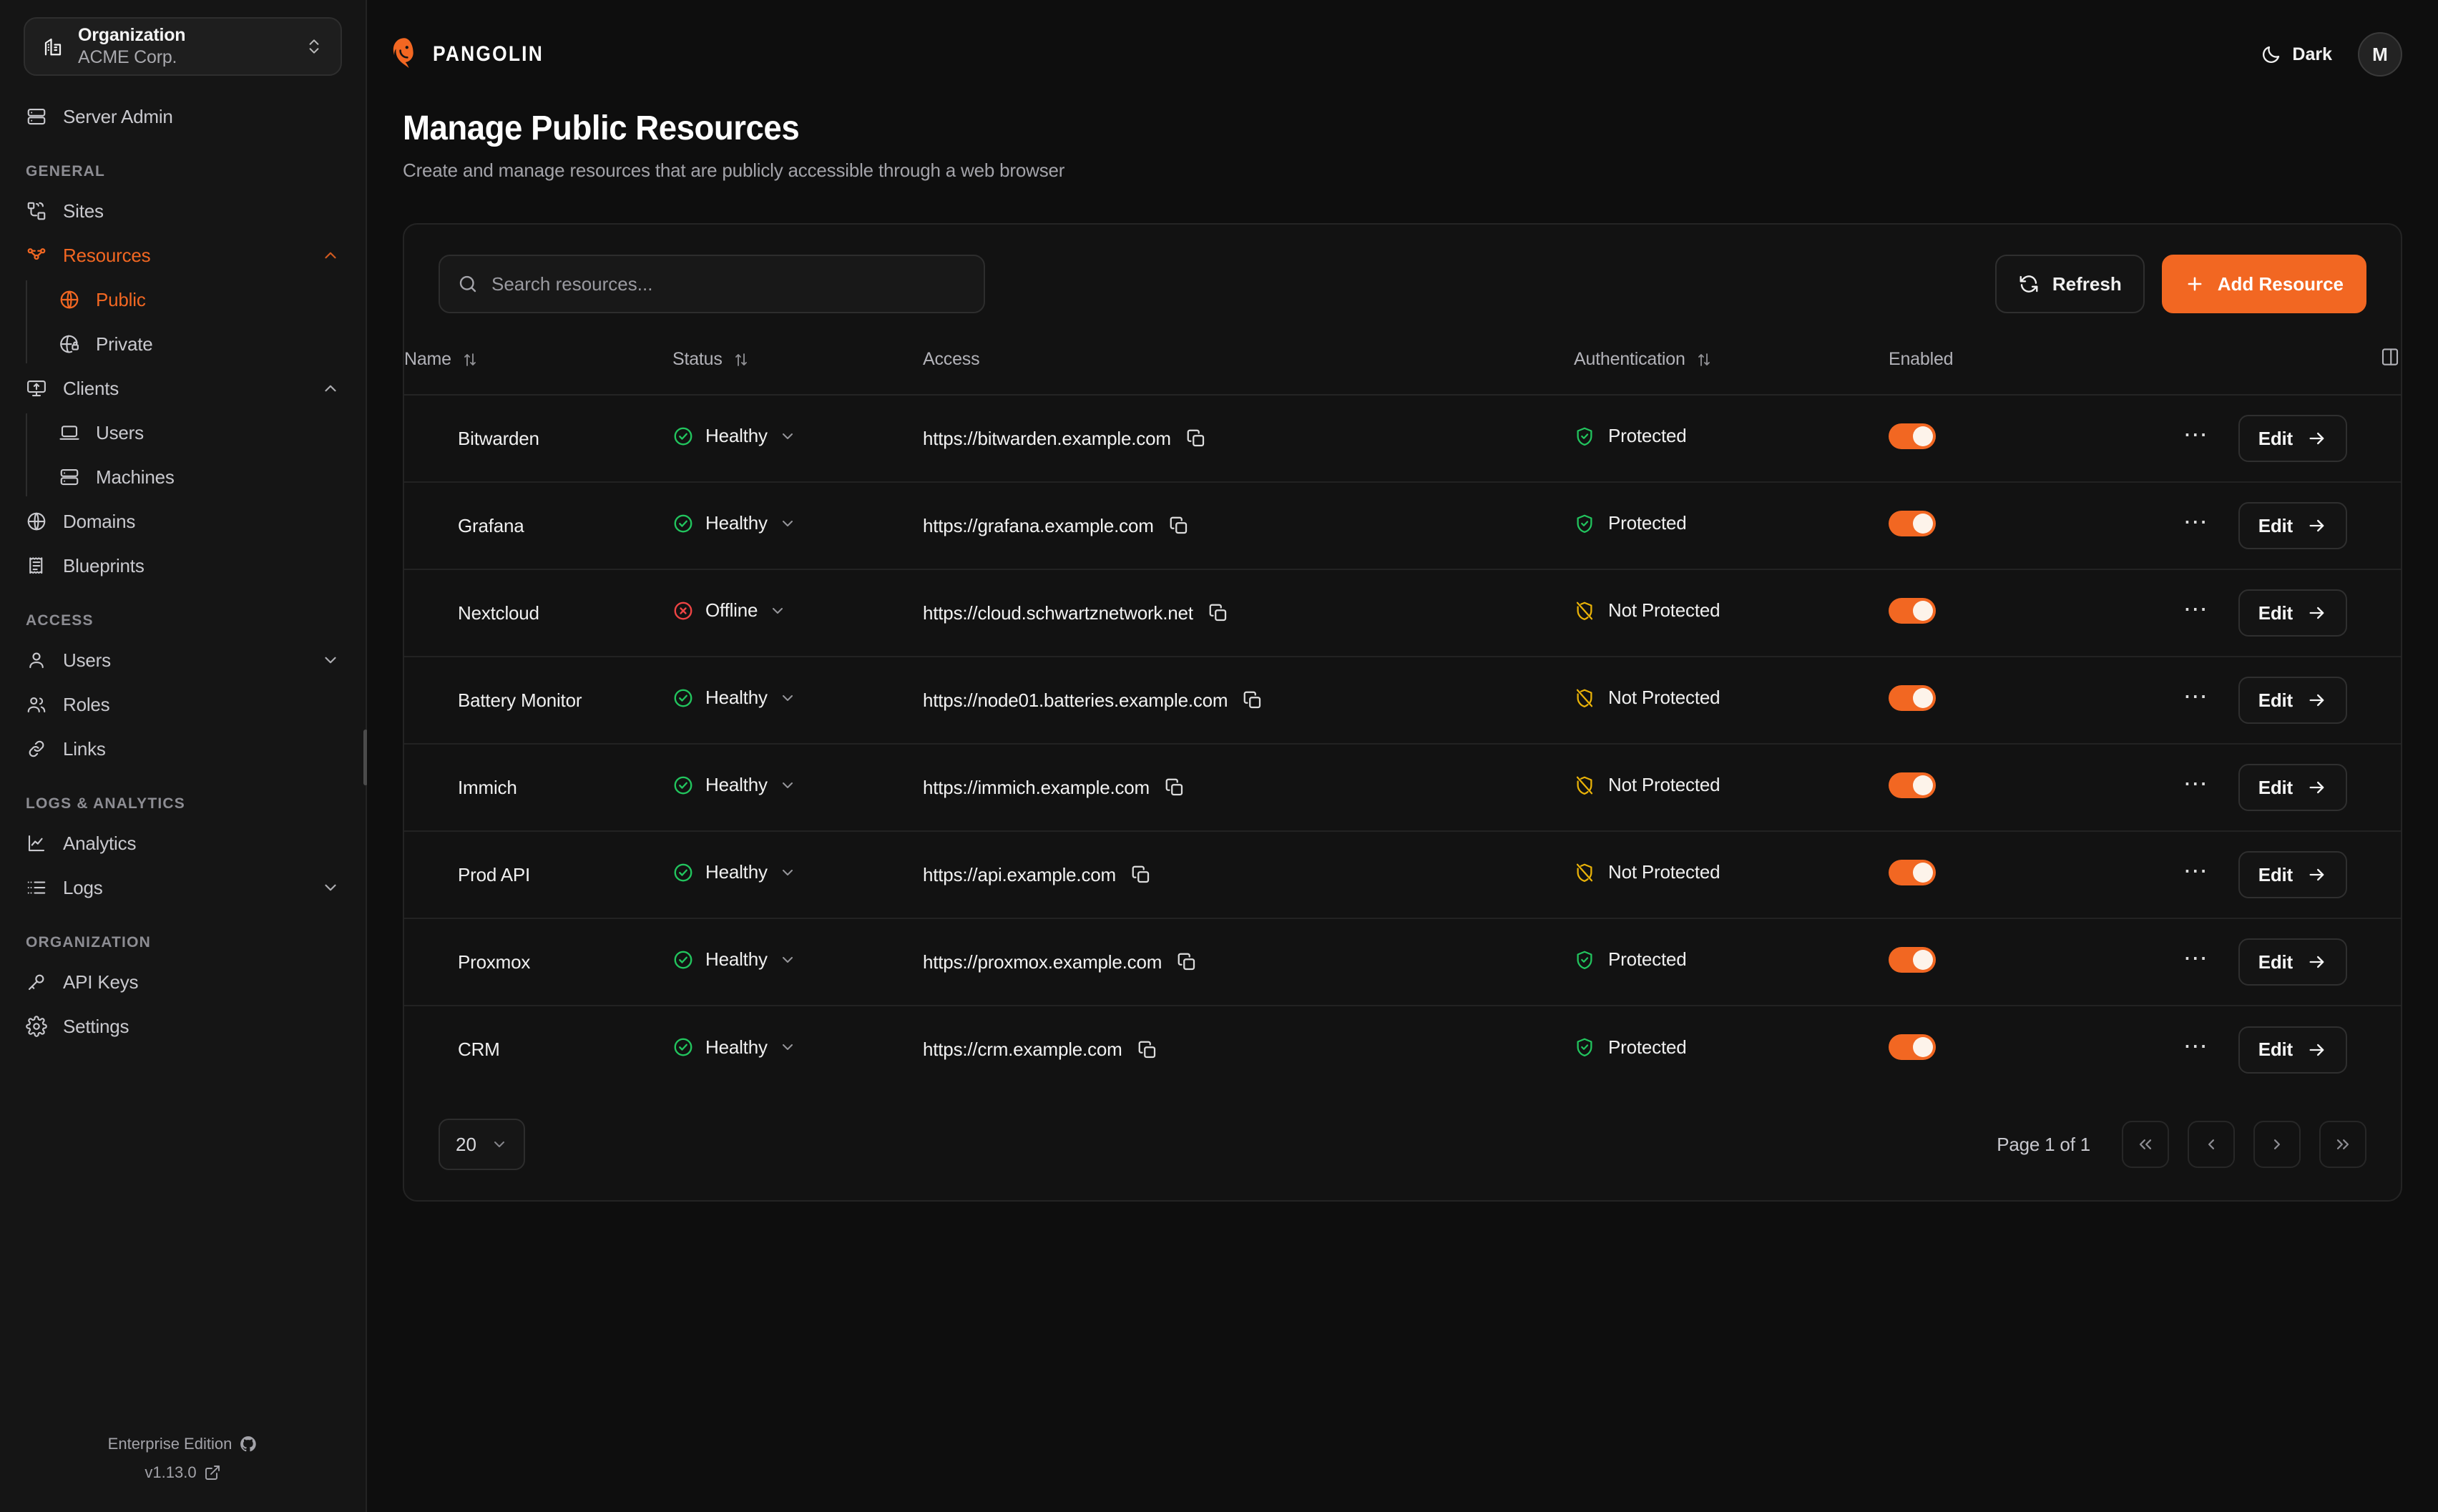  What do you see at coordinates (196, 300) in the screenshot?
I see `sidebar-item-public: Public` at bounding box center [196, 300].